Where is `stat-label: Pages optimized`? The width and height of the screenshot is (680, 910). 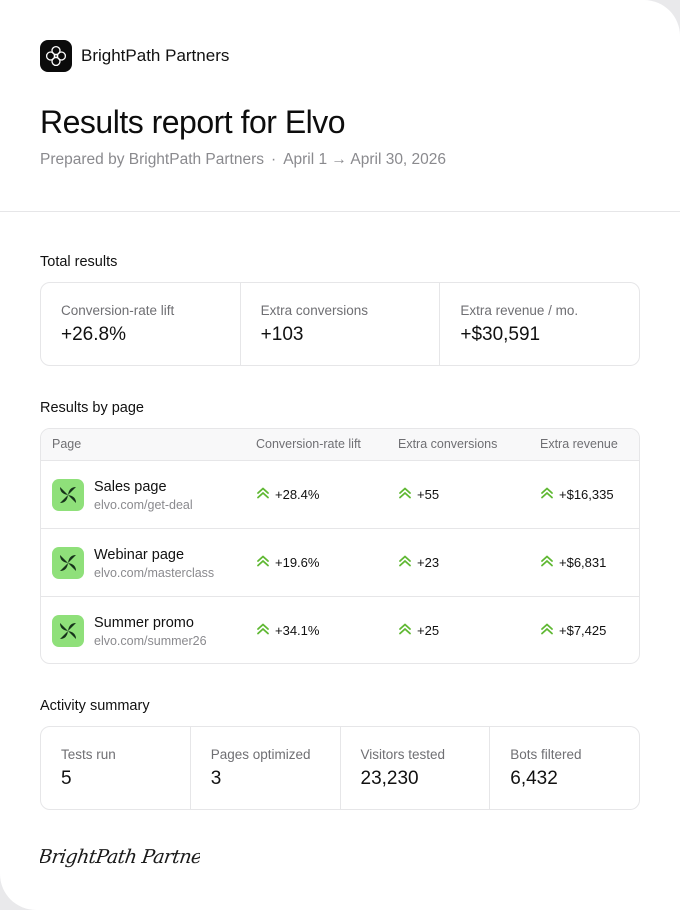 stat-label: Pages optimized is located at coordinates (260, 754).